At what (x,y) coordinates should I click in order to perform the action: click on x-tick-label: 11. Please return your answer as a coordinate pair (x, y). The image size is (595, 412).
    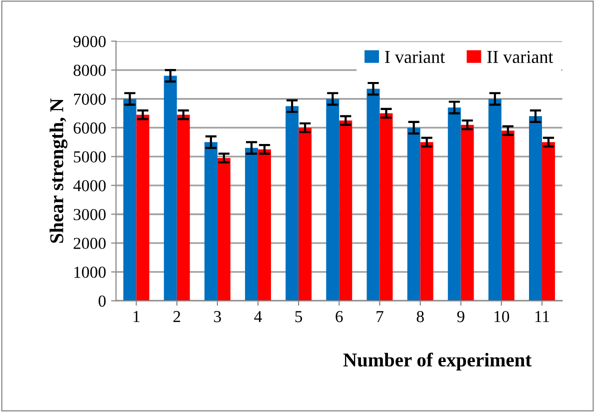
    Looking at the image, I should click on (542, 316).